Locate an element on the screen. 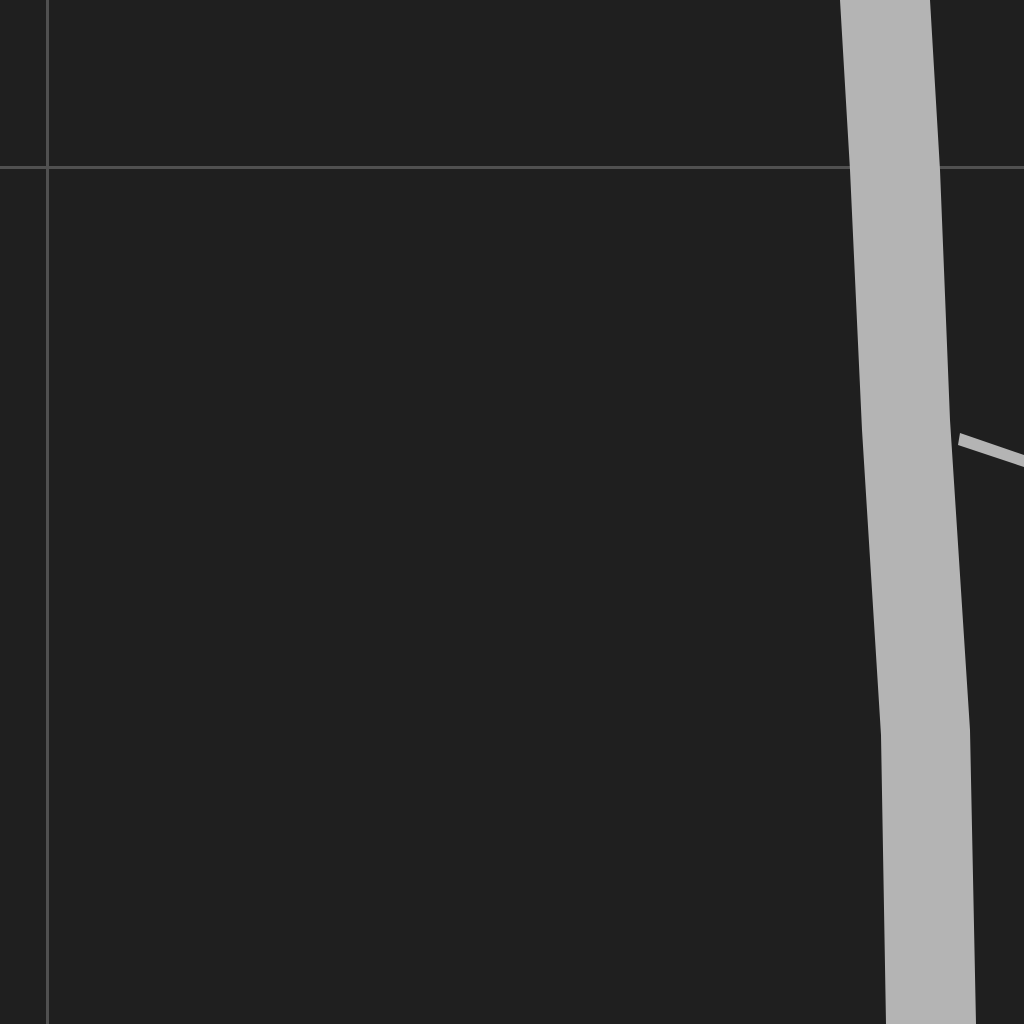 The width and height of the screenshot is (1024, 1024). vertical-guide-line is located at coordinates (47, 512).